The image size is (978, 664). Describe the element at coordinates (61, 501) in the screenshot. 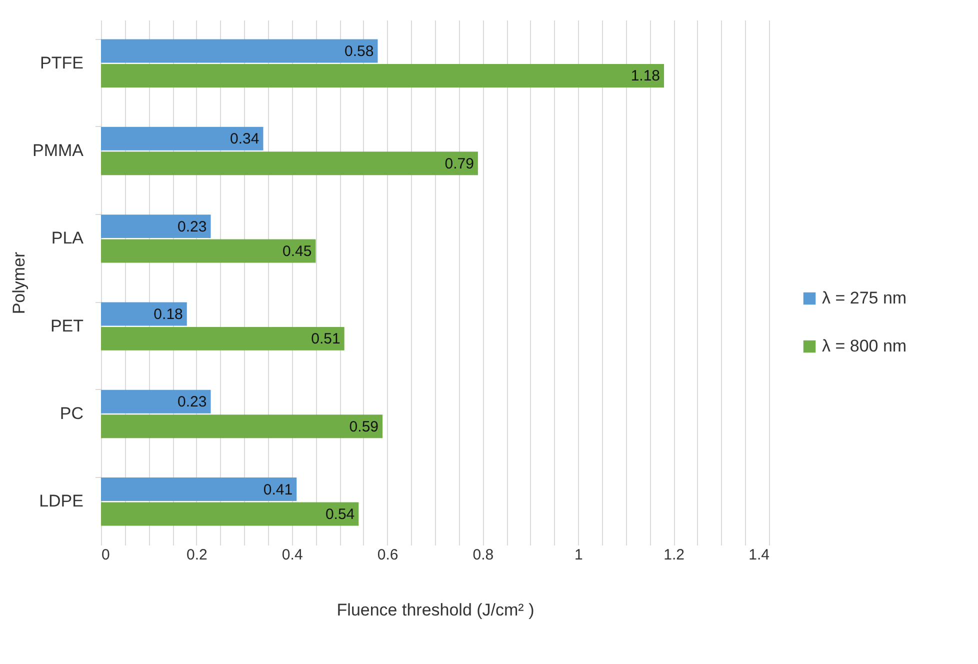

I see `y-tick-label: LDPE` at that location.